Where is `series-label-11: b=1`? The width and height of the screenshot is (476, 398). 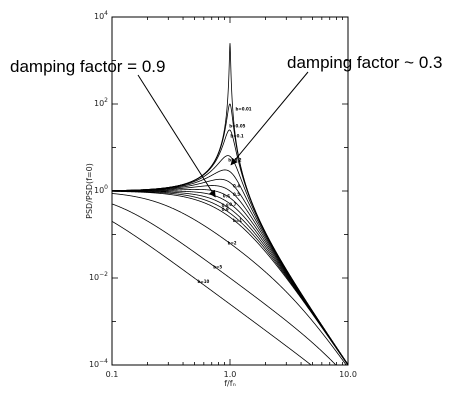 series-label-11: b=1 is located at coordinates (237, 220).